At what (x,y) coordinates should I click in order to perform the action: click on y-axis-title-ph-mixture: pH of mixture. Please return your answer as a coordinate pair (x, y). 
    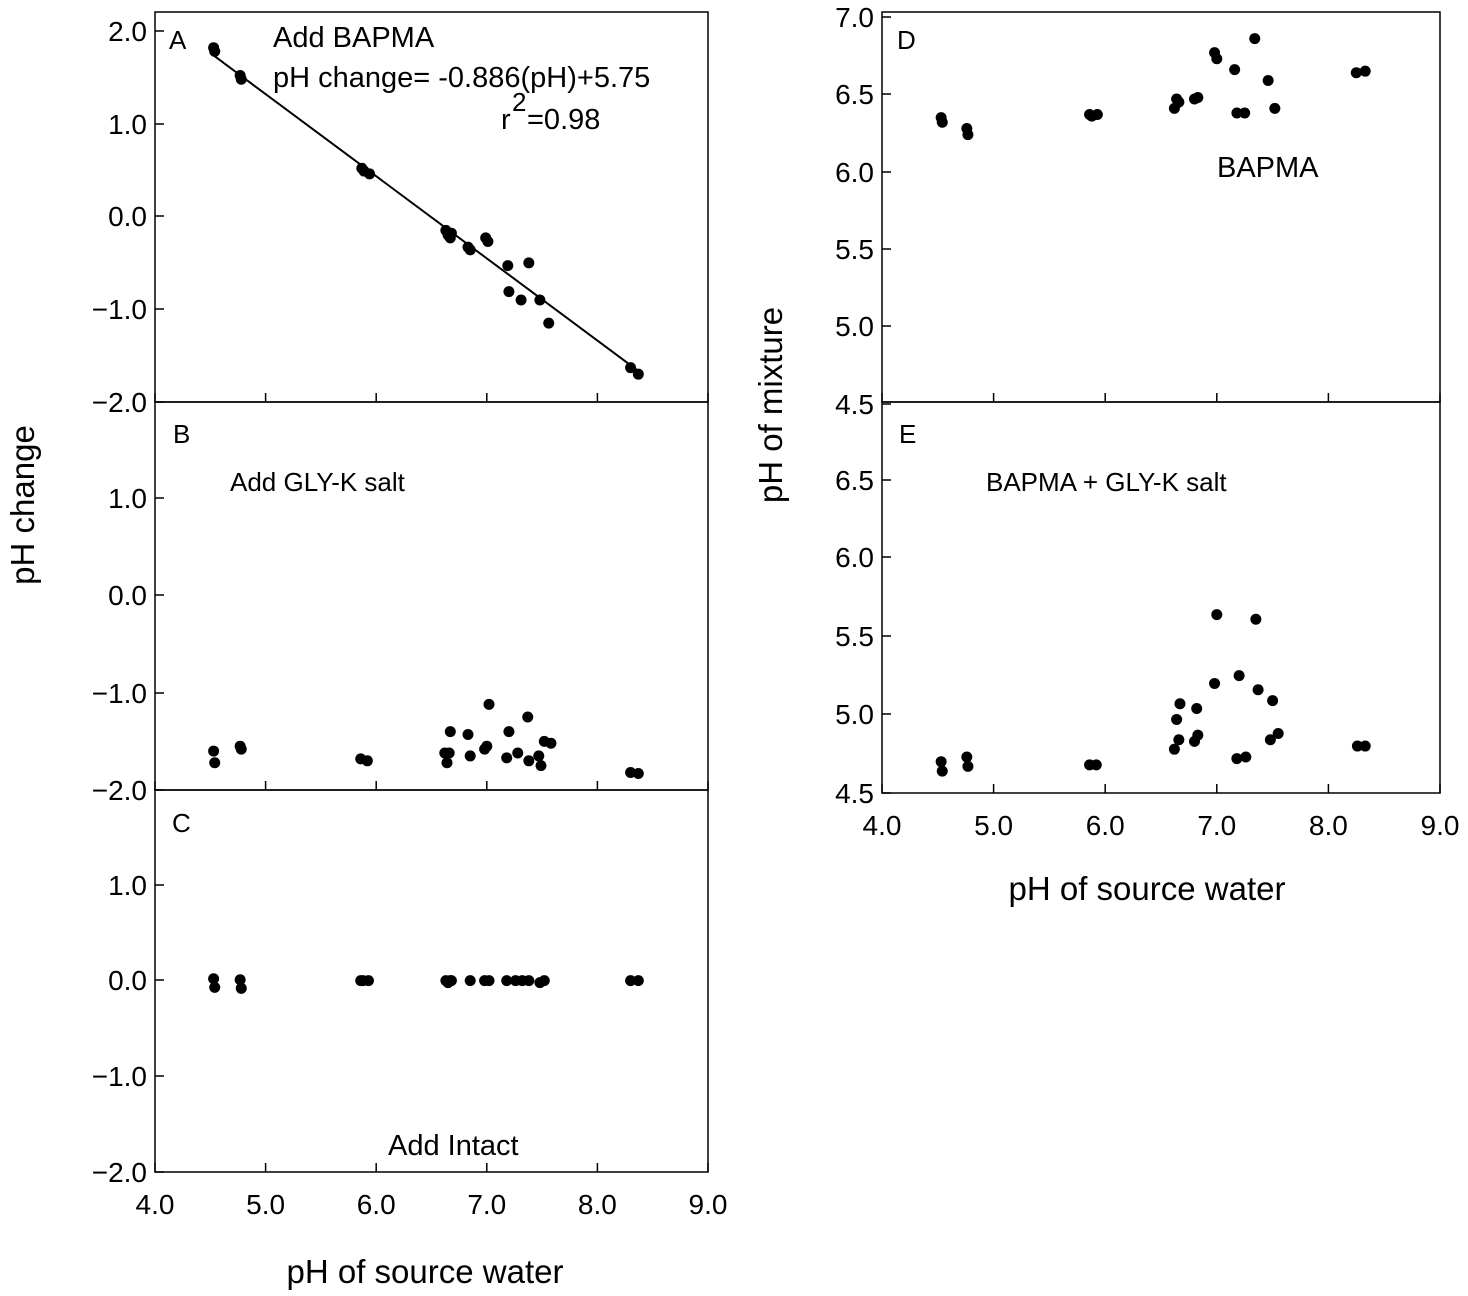
    Looking at the image, I should click on (770, 405).